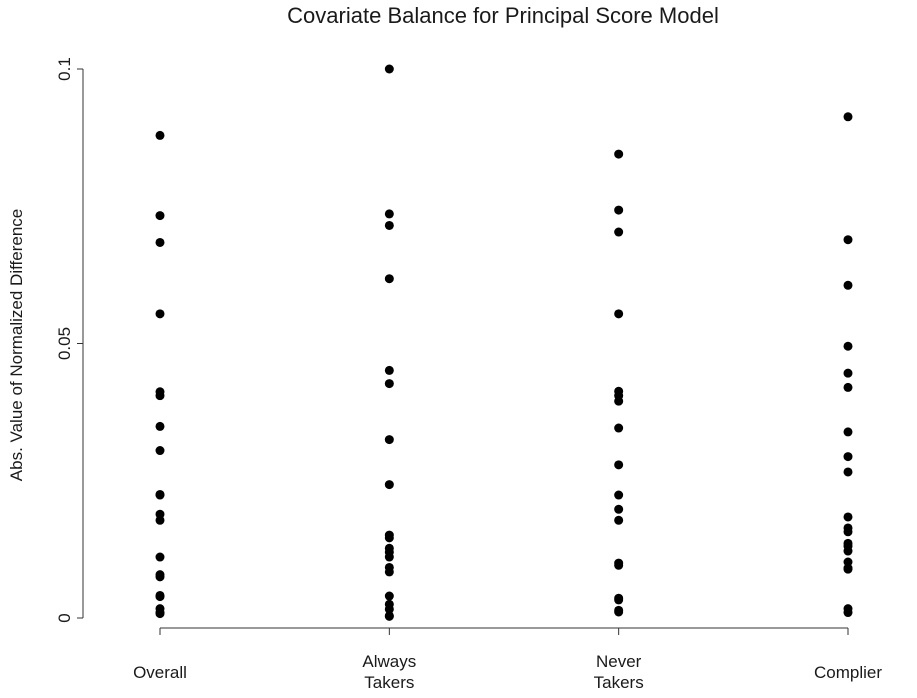  Describe the element at coordinates (389, 661) in the screenshot. I see `x-tick-label-line: Always` at that location.